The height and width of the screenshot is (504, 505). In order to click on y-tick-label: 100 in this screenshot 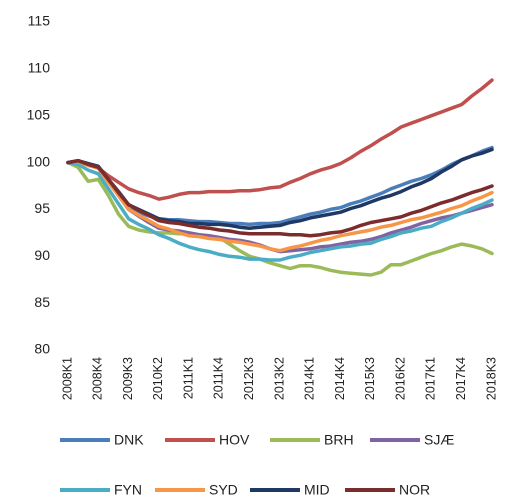, I will do `click(39, 161)`.